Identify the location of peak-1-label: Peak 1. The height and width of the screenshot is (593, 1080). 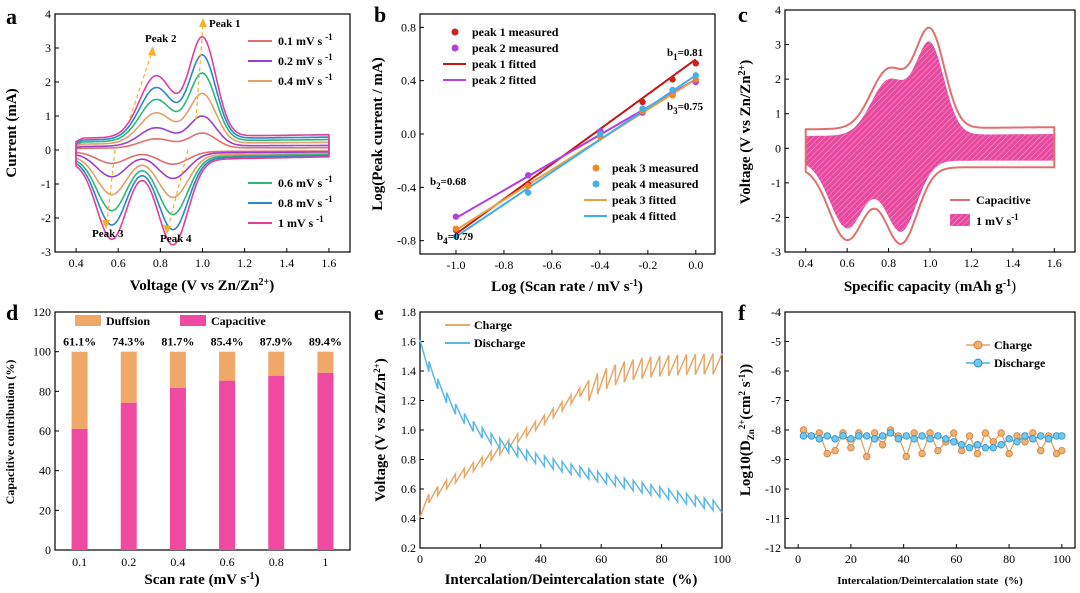
(224, 24).